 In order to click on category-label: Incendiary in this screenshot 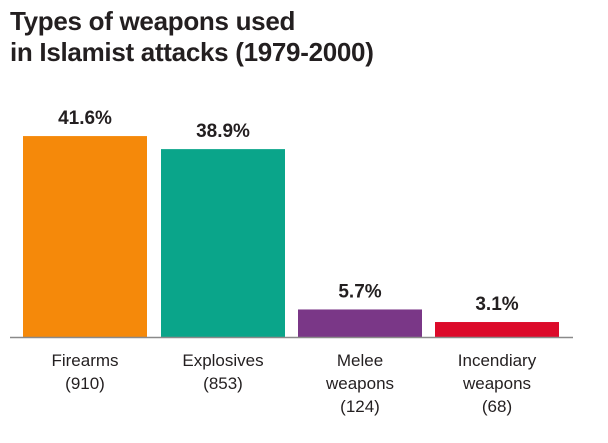, I will do `click(497, 360)`.